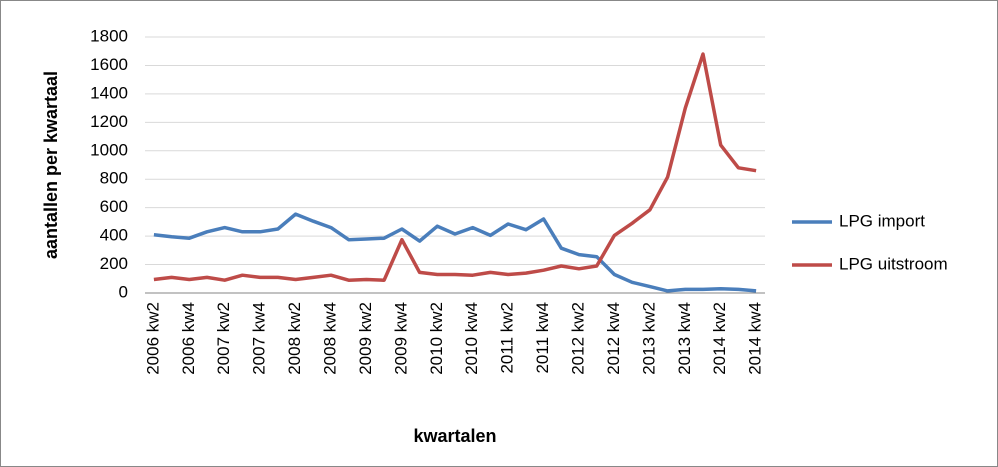  Describe the element at coordinates (114, 235) in the screenshot. I see `y-tick-label: 400` at that location.